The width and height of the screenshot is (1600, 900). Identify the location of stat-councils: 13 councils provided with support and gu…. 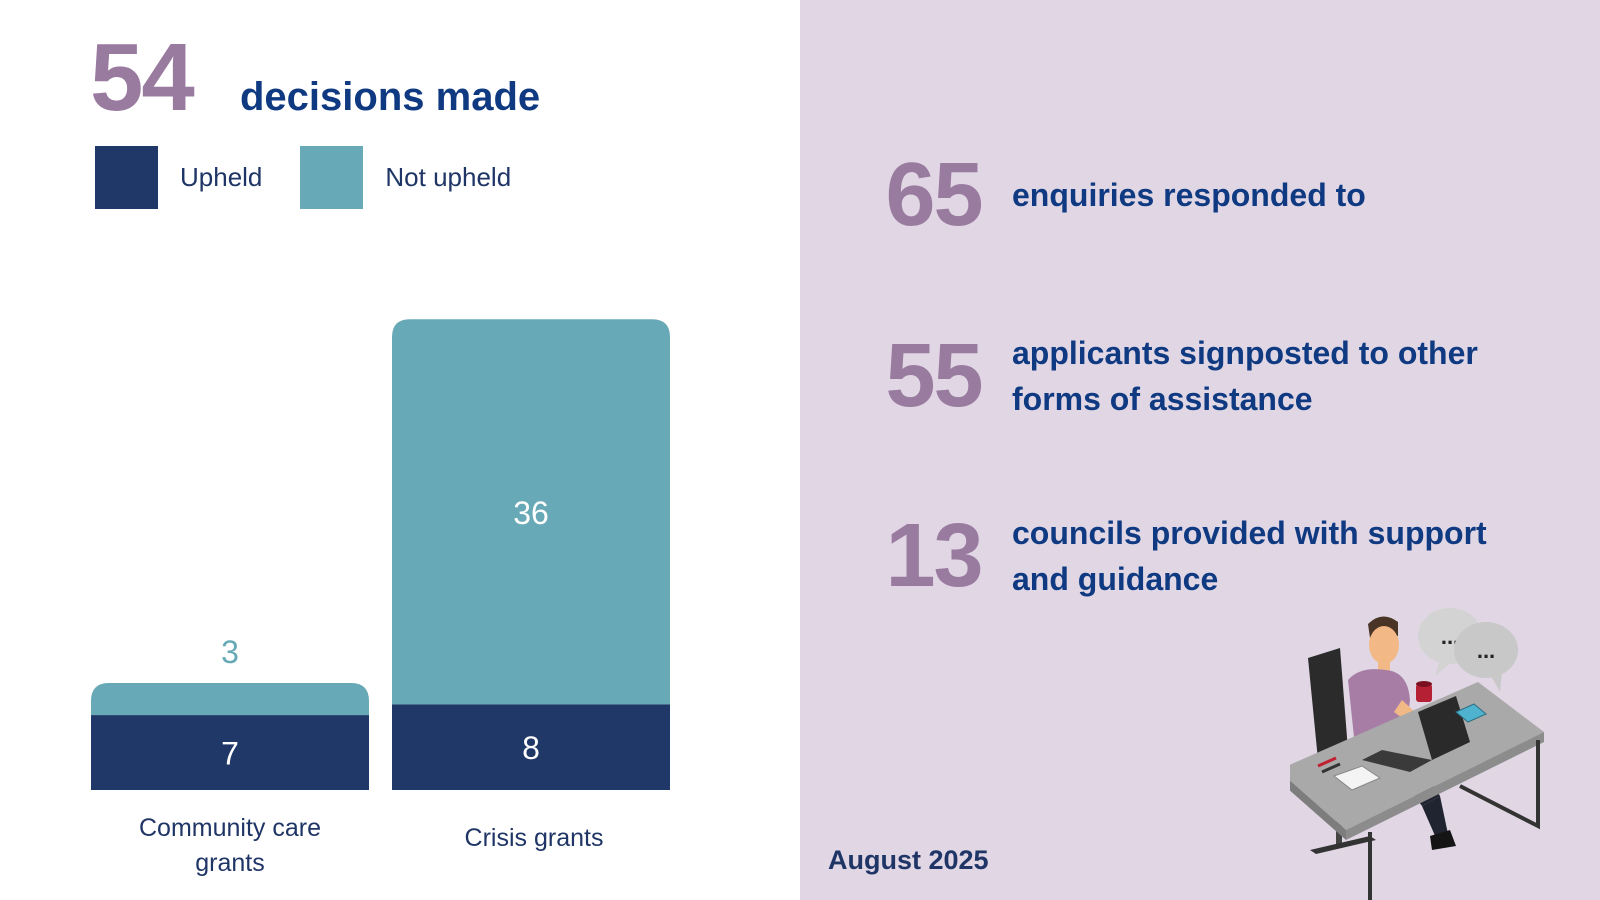
(1203, 556).